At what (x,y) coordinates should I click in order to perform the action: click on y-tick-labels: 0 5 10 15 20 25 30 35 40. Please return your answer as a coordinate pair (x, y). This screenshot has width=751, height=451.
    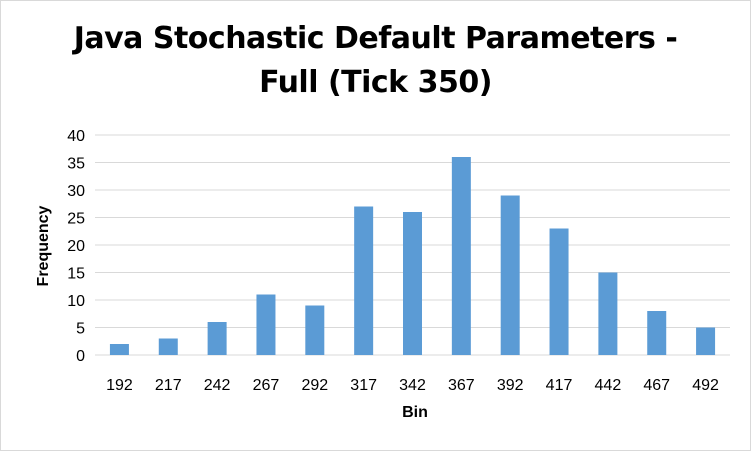
    Looking at the image, I should click on (76, 246).